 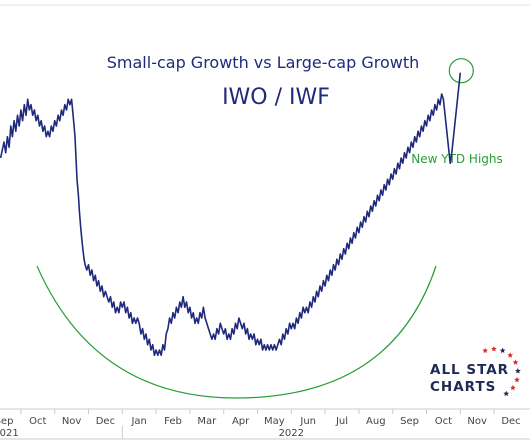 What do you see at coordinates (341, 421) in the screenshot?
I see `x-tick-label: Jul` at bounding box center [341, 421].